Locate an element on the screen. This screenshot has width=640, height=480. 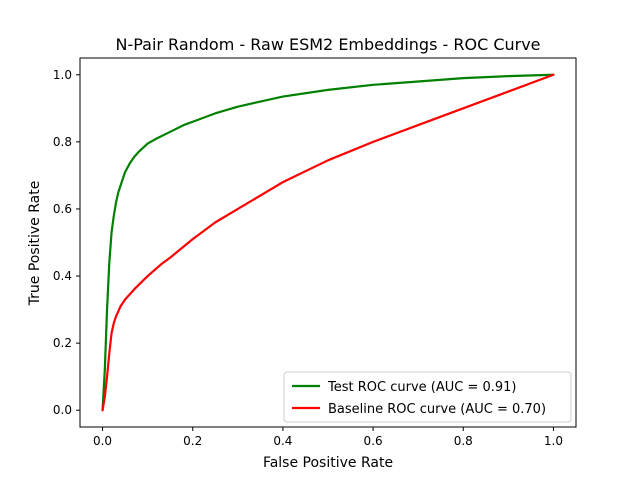
x-tick-label: 0.8 is located at coordinates (463, 441).